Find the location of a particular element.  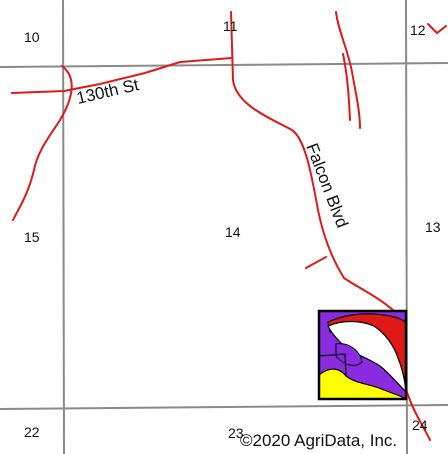

section-15-label: 15 is located at coordinates (32, 237).